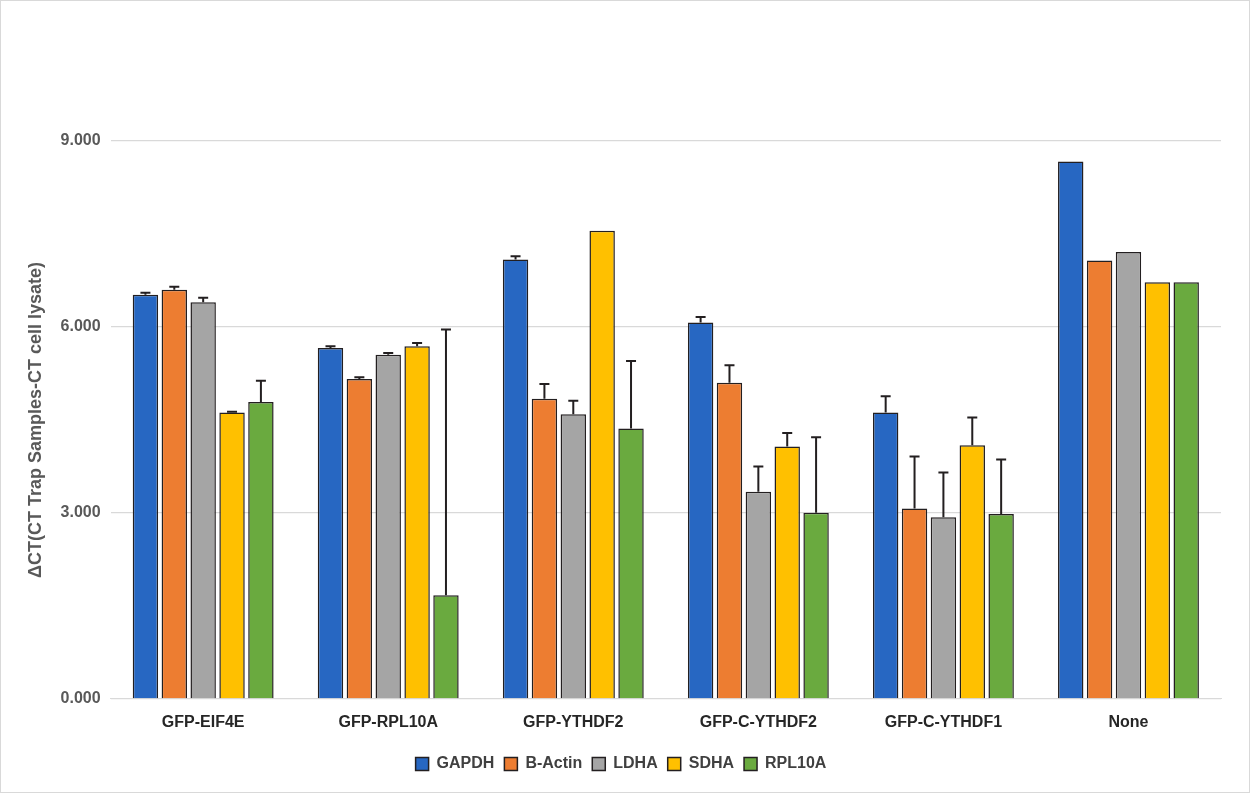  What do you see at coordinates (943, 721) in the screenshot?
I see `x-tick-label: GFP-C-YTHDF1` at bounding box center [943, 721].